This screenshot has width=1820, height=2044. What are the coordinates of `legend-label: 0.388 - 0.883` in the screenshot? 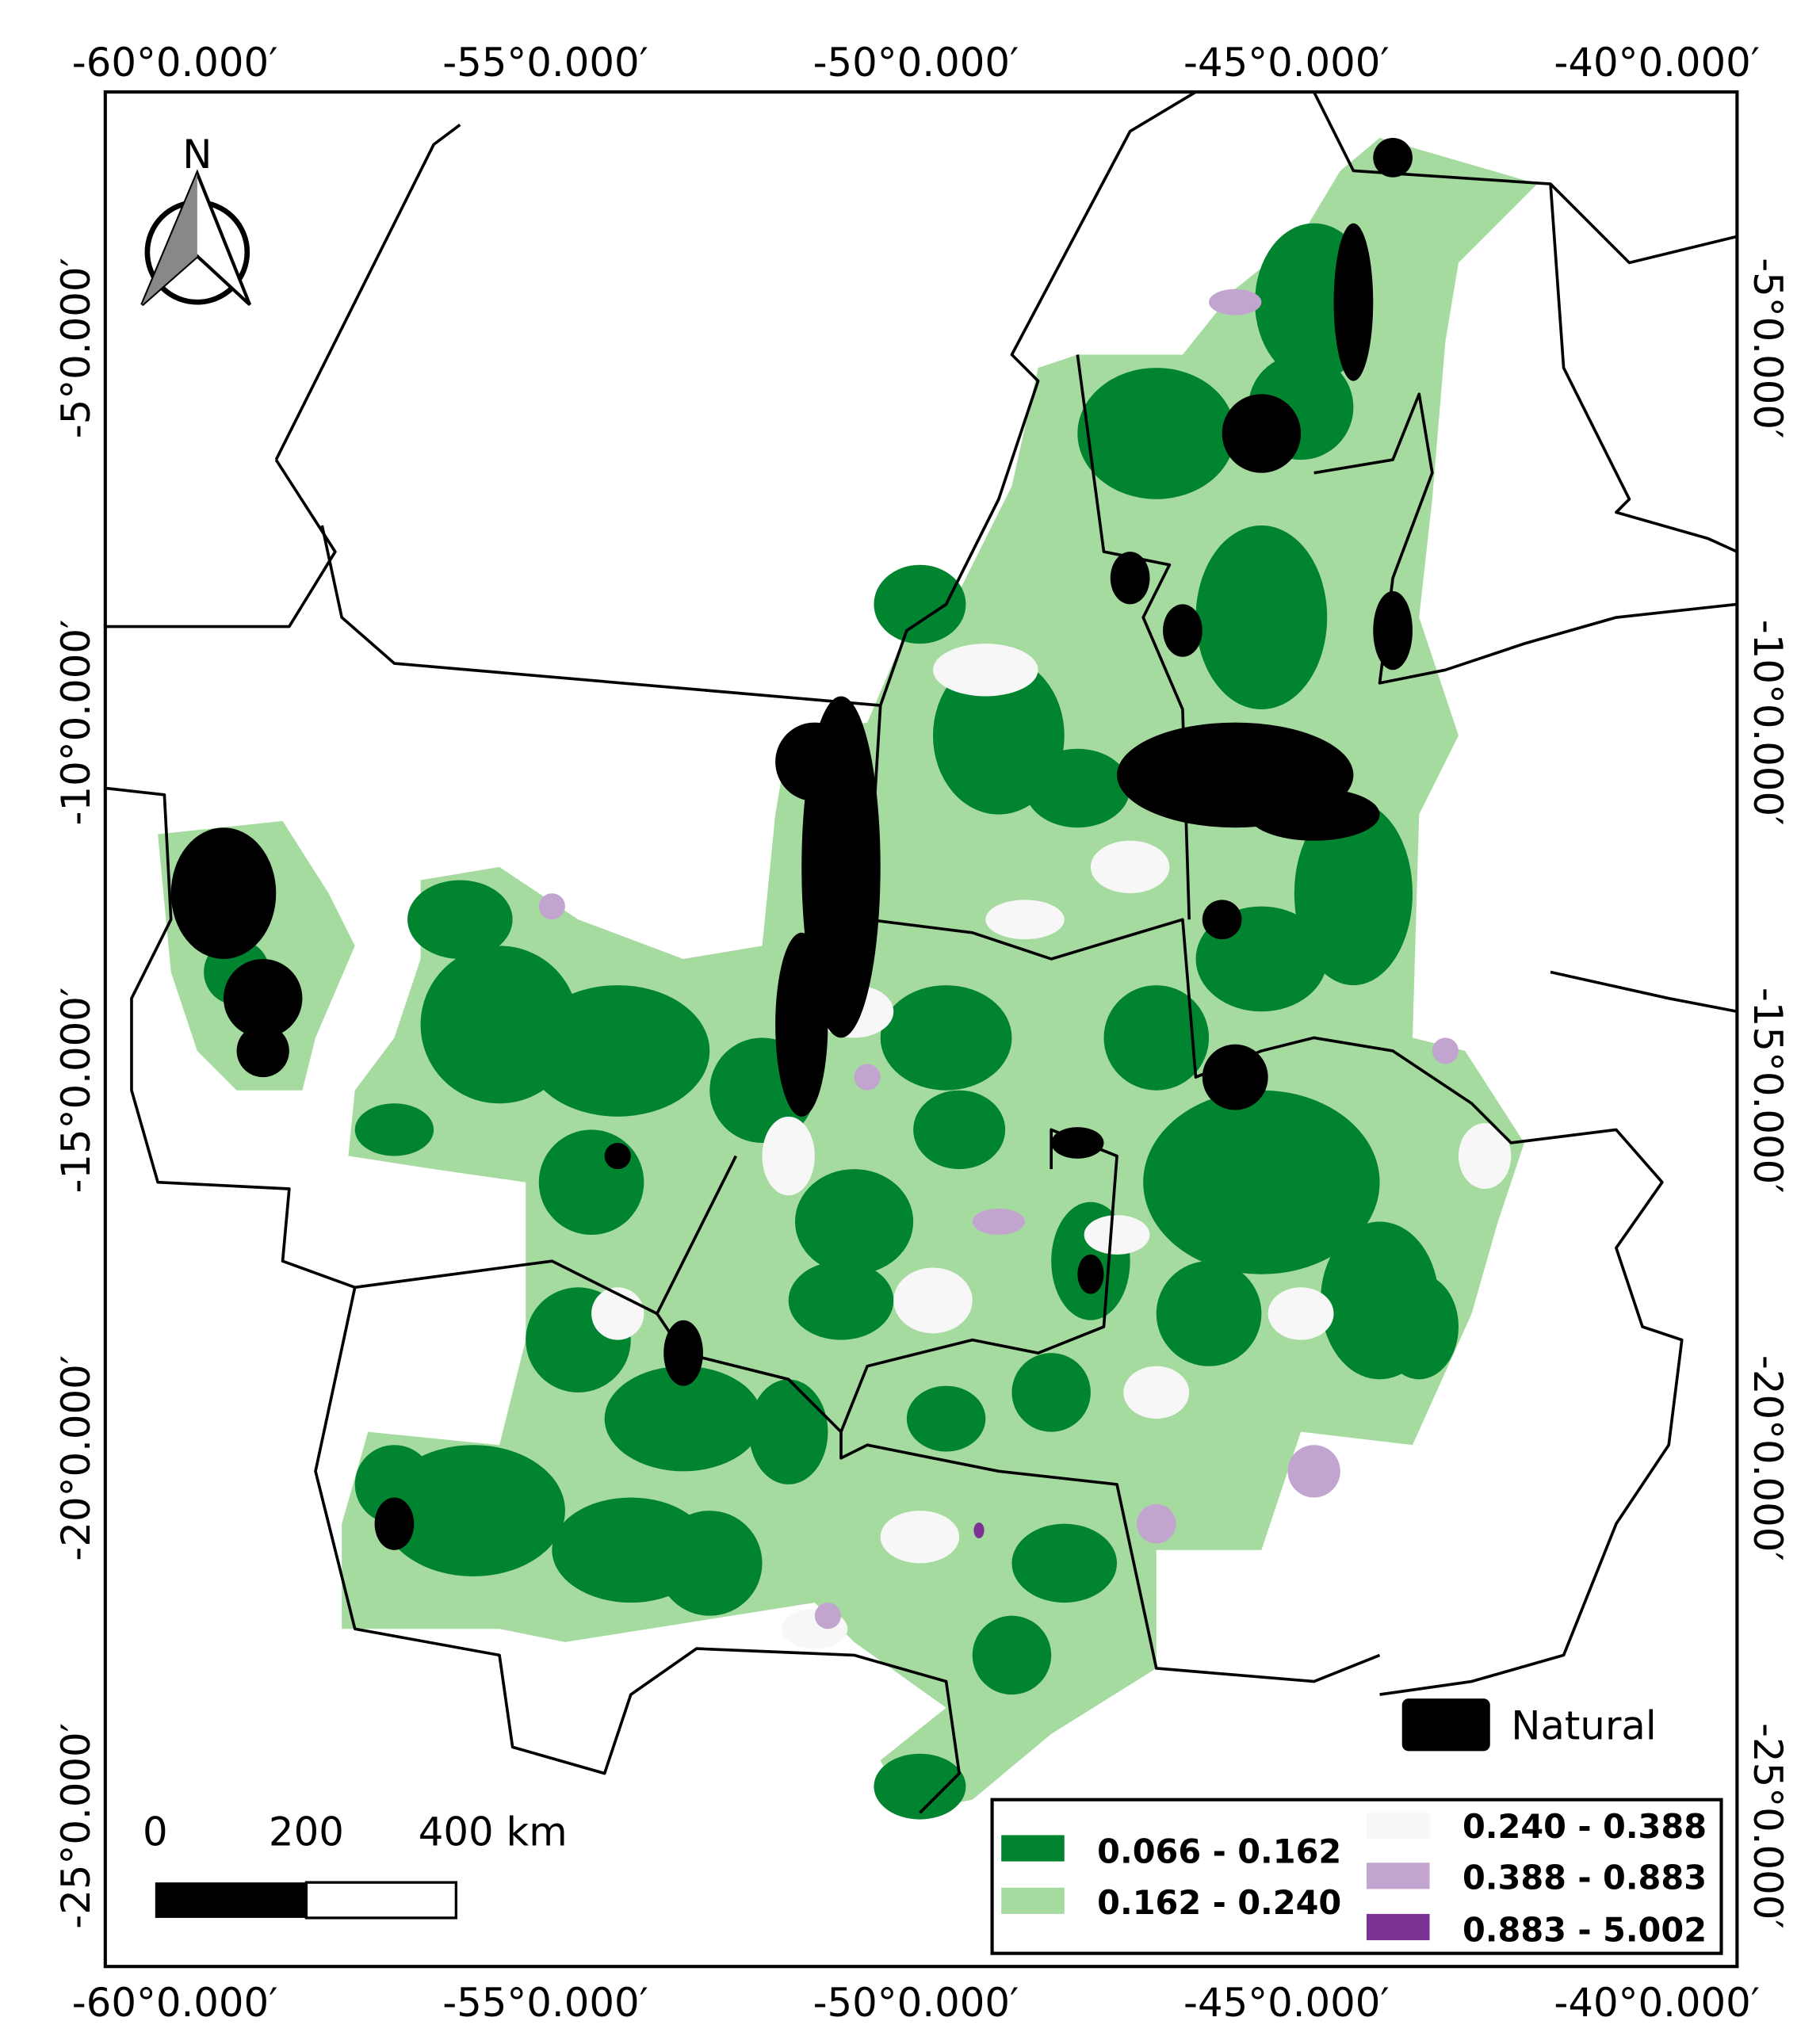 It's located at (1584, 1878).